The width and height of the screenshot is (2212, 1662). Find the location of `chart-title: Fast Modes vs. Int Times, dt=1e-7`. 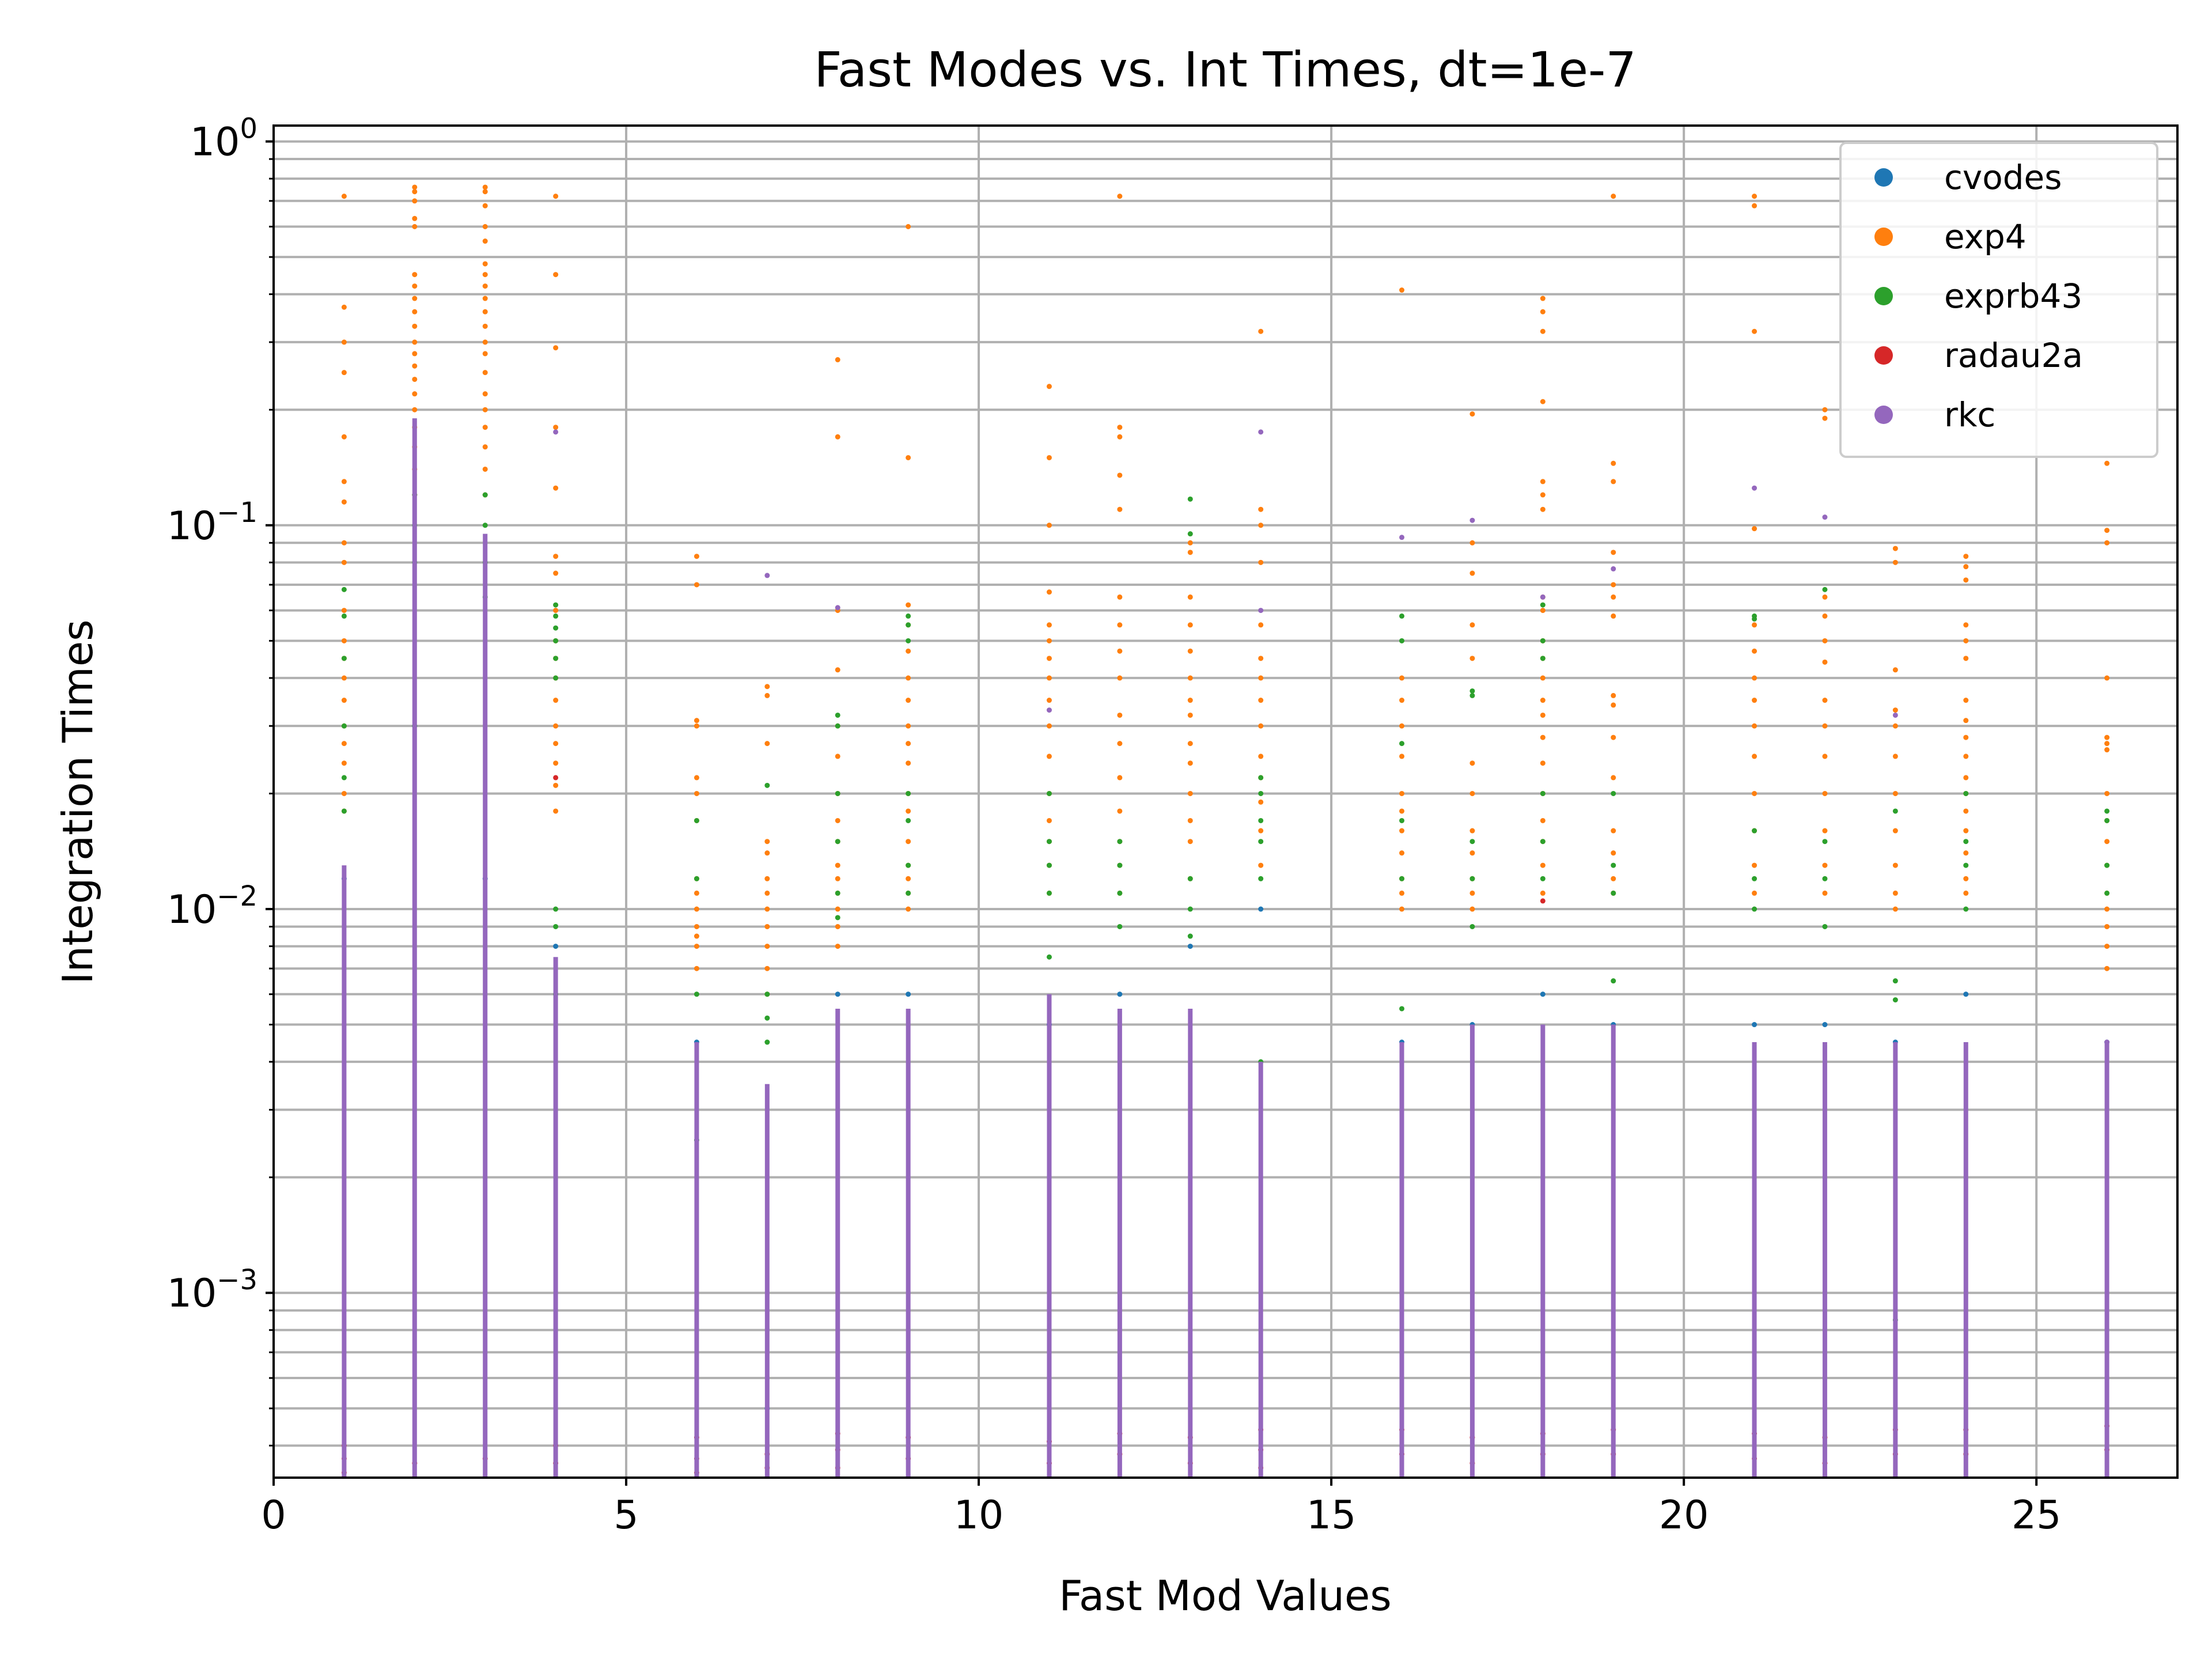

chart-title: Fast Modes vs. Int Times, dt=1e-7 is located at coordinates (1225, 69).